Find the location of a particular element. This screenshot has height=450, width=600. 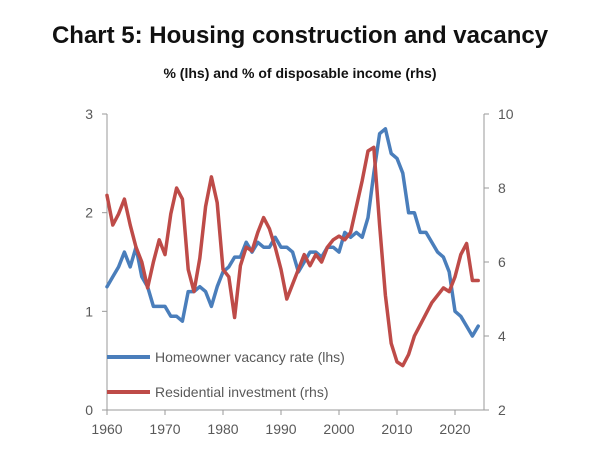

left-tick-label: 1 is located at coordinates (89, 311).